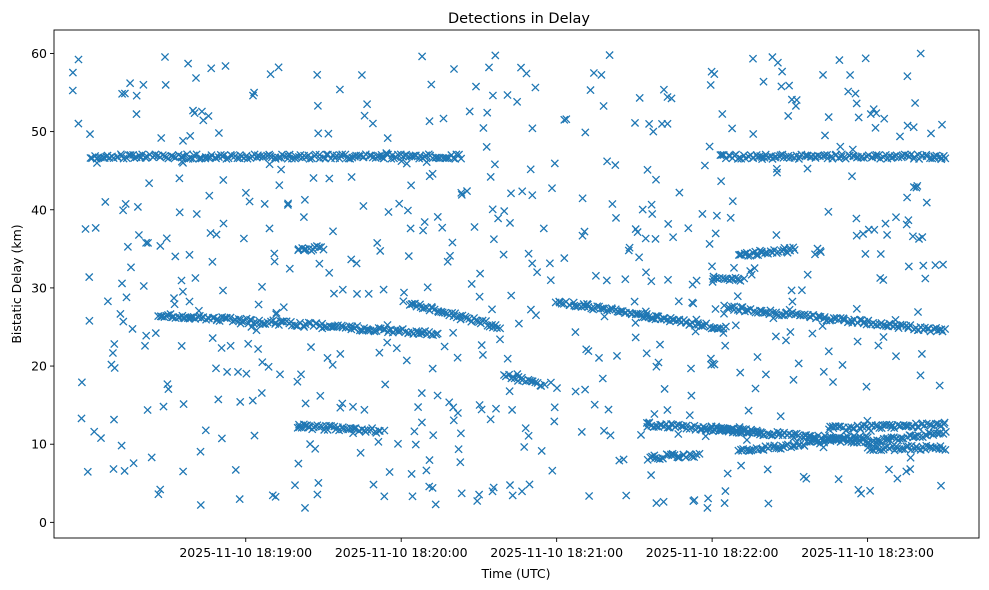  I want to click on x-tick-label: 2025-11-10 18:23:00, so click(867, 552).